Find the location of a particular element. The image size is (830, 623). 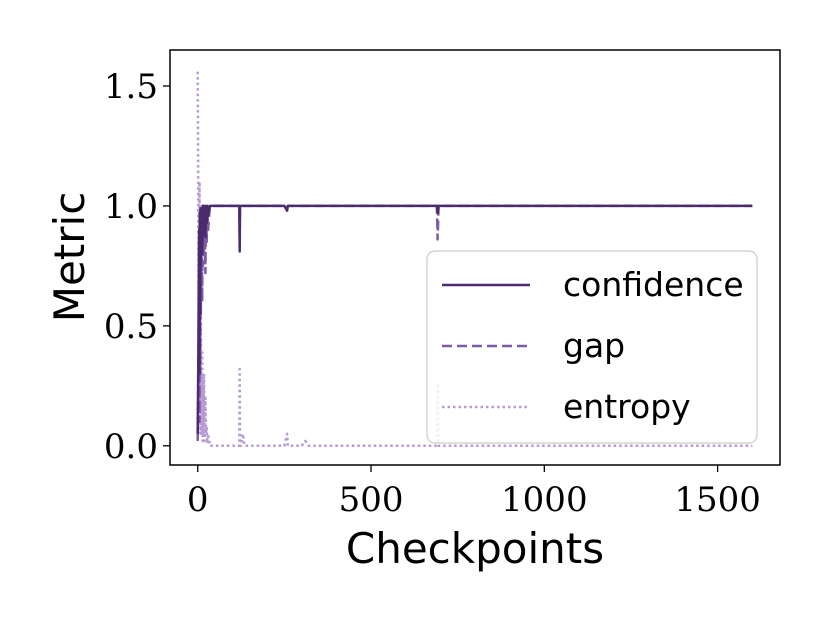

legend-box is located at coordinates (592, 347).